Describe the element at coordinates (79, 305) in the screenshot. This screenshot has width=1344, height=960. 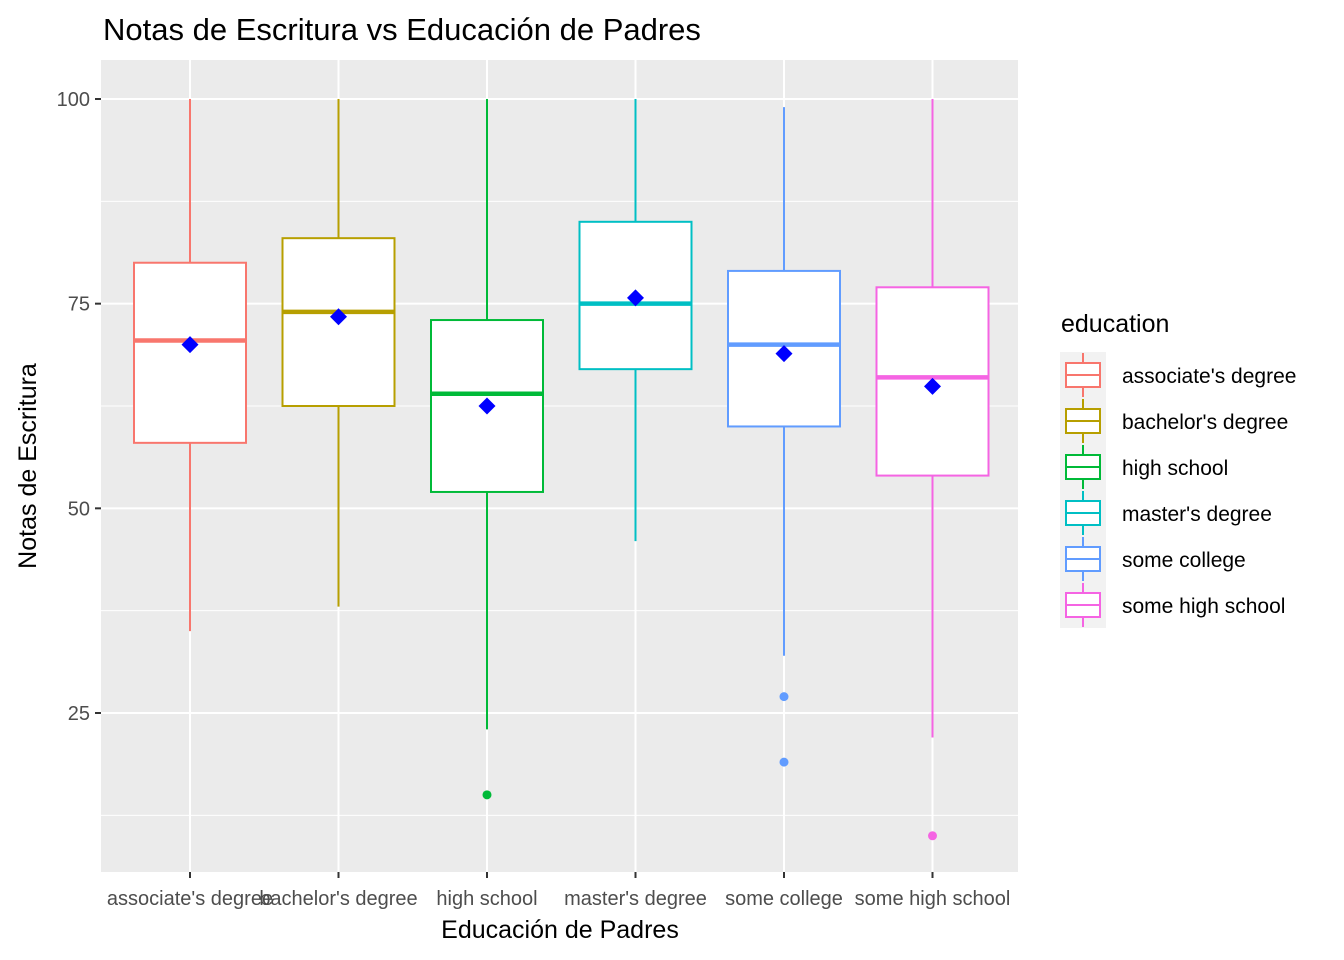
I see `y-tick-label: 75` at that location.